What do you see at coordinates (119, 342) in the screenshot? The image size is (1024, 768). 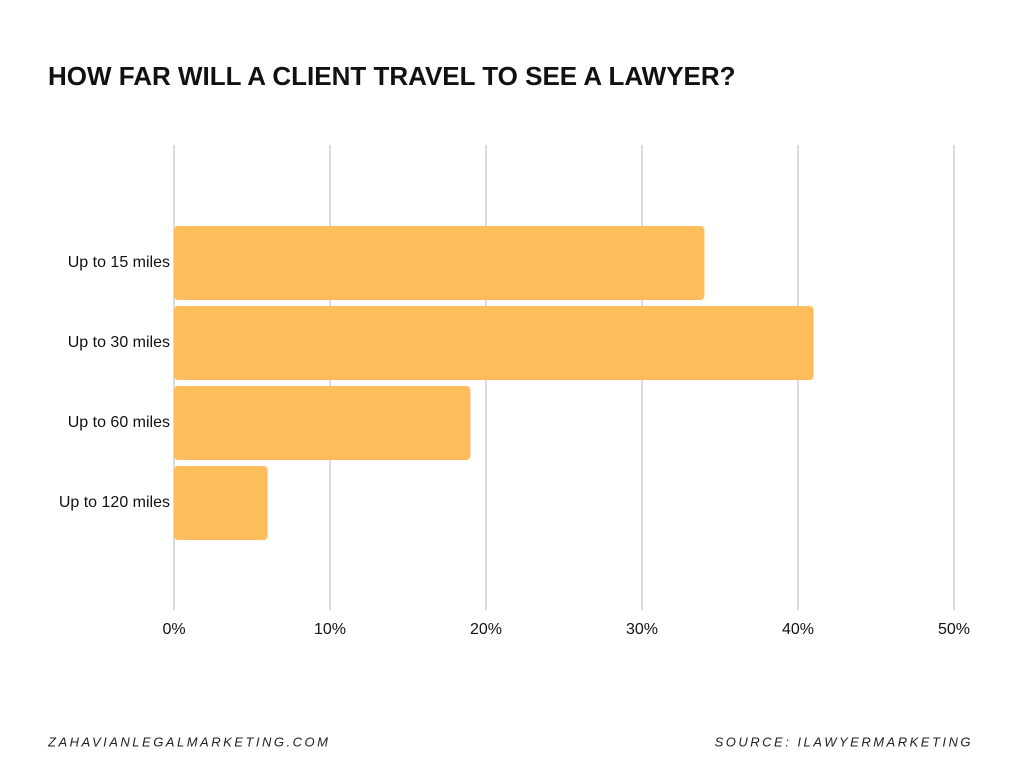 I see `y-tick-label: Up to 30 miles` at bounding box center [119, 342].